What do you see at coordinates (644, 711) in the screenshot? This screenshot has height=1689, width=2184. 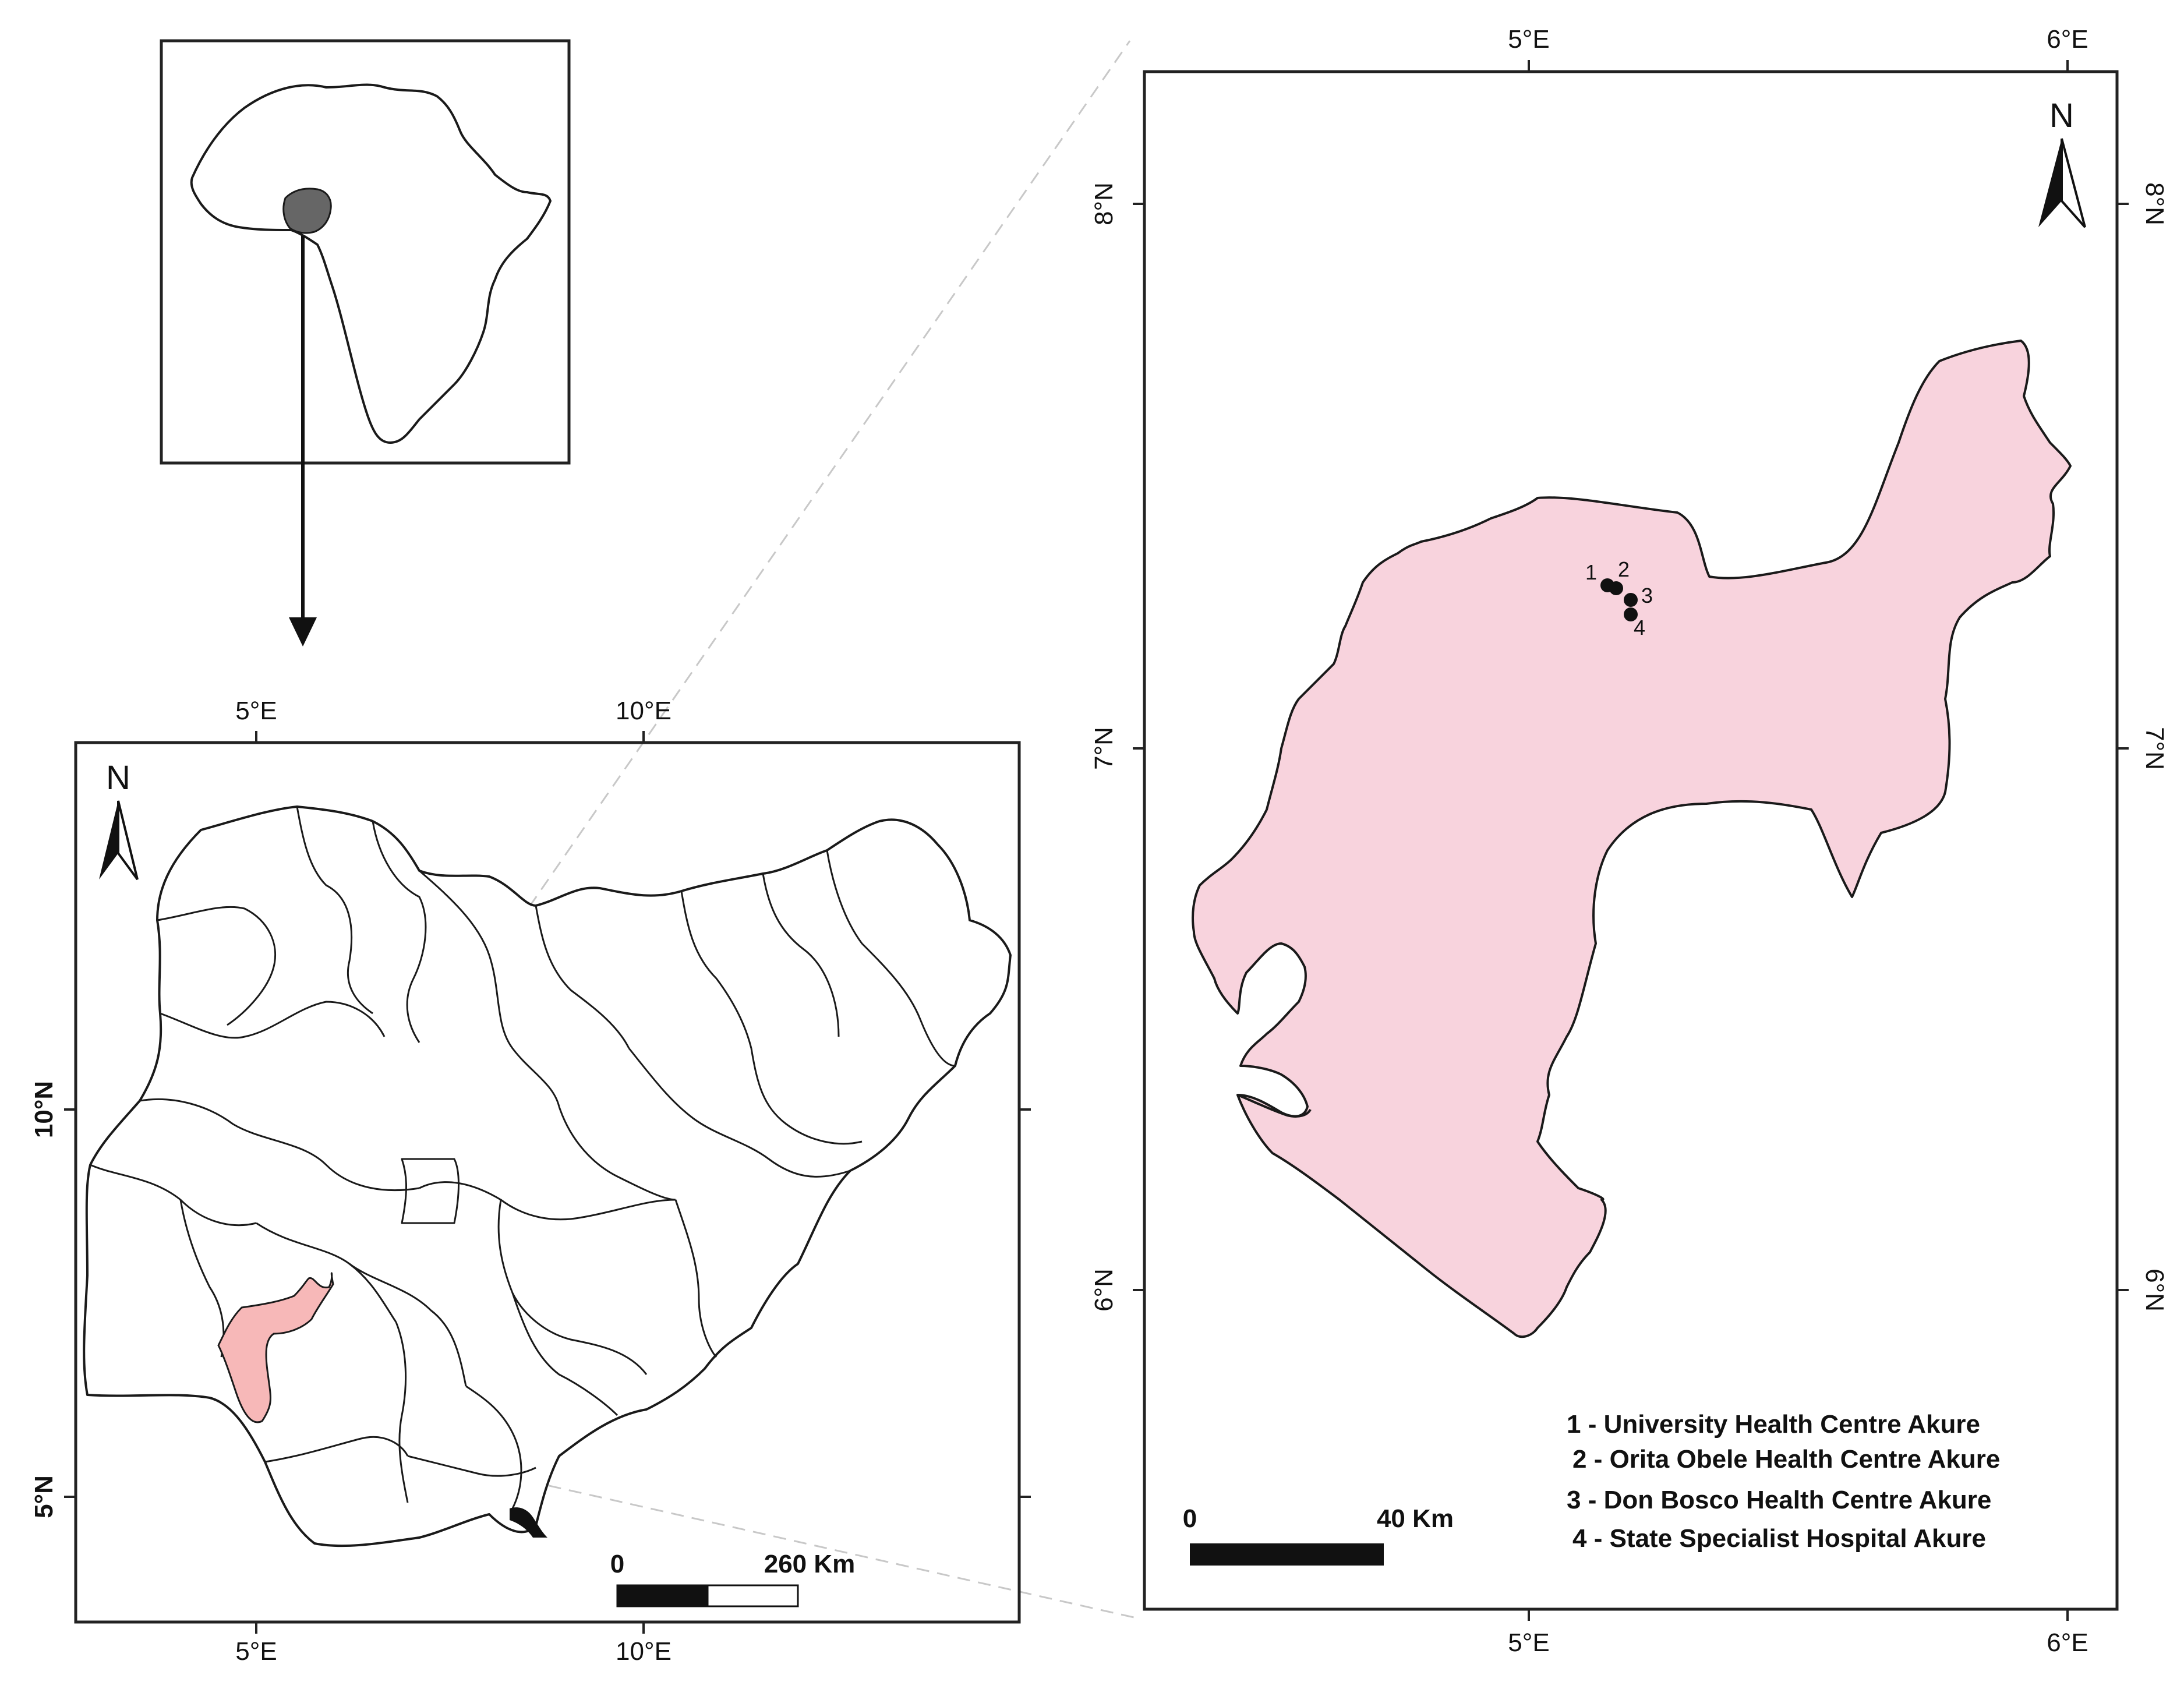 I see `ng-top-tick-10e: 10°E` at bounding box center [644, 711].